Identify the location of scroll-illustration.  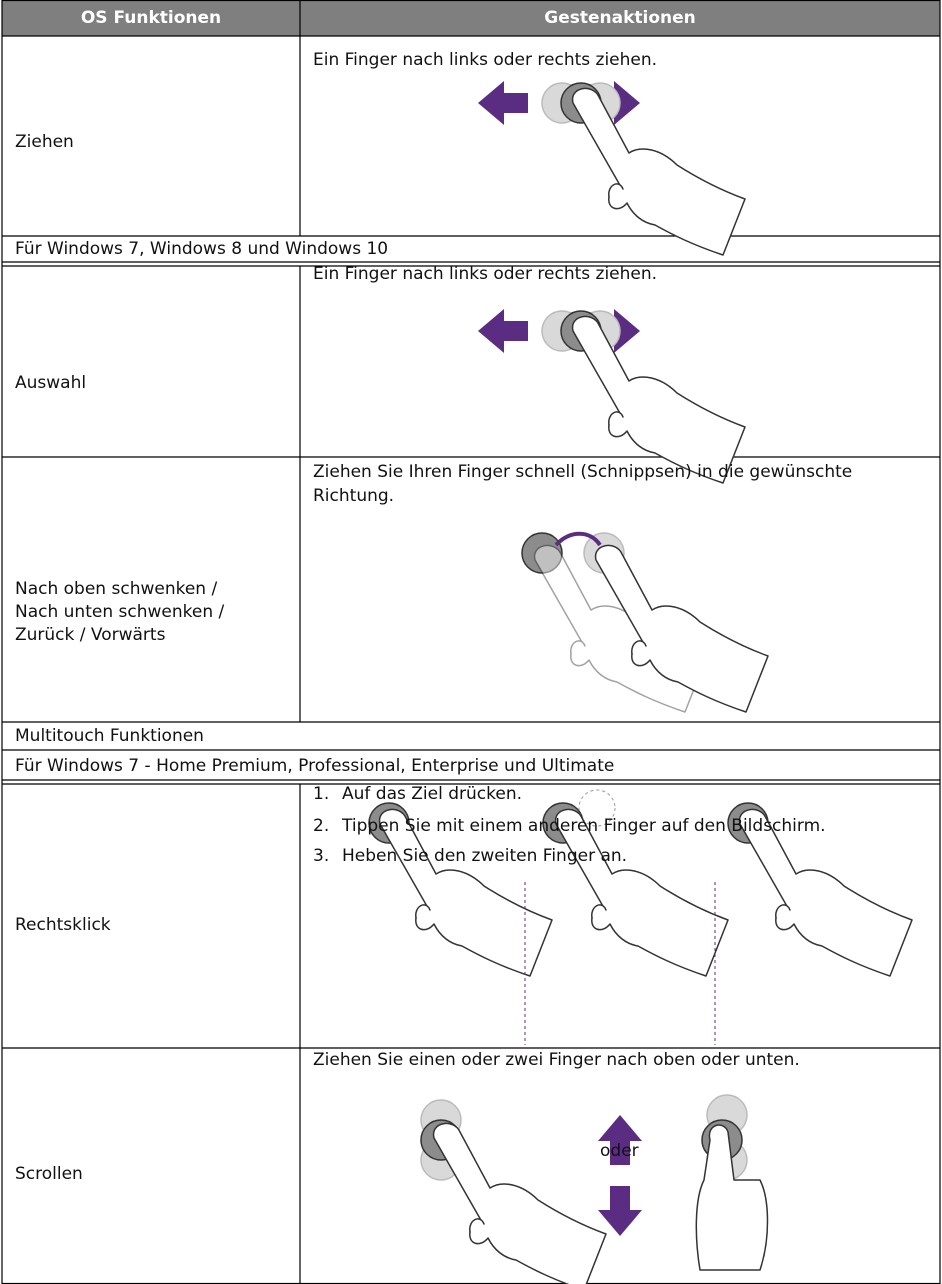
(594, 1189).